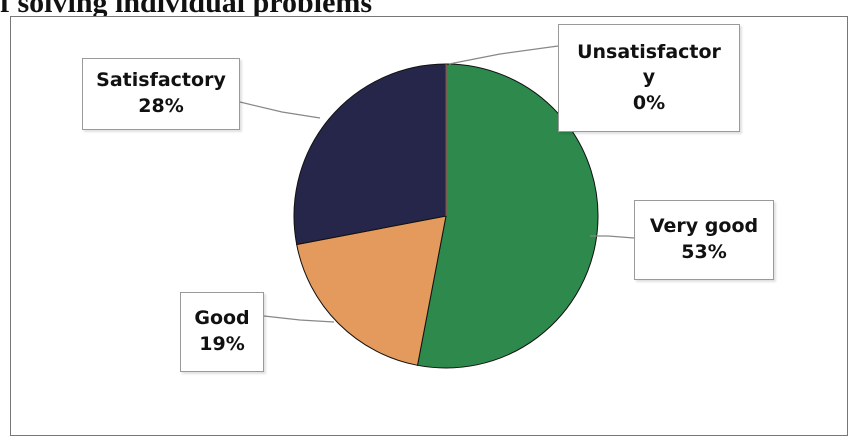  I want to click on leader-very-good, so click(612, 237).